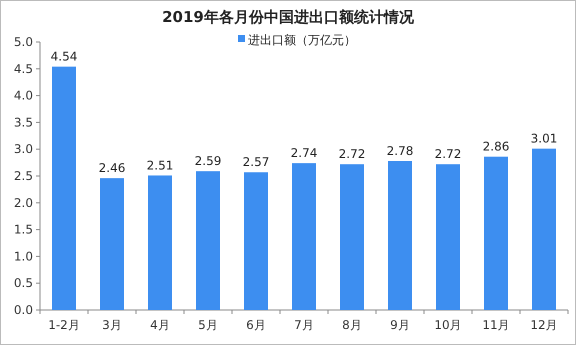  I want to click on y-tick-label: 1.5, so click(23, 229).